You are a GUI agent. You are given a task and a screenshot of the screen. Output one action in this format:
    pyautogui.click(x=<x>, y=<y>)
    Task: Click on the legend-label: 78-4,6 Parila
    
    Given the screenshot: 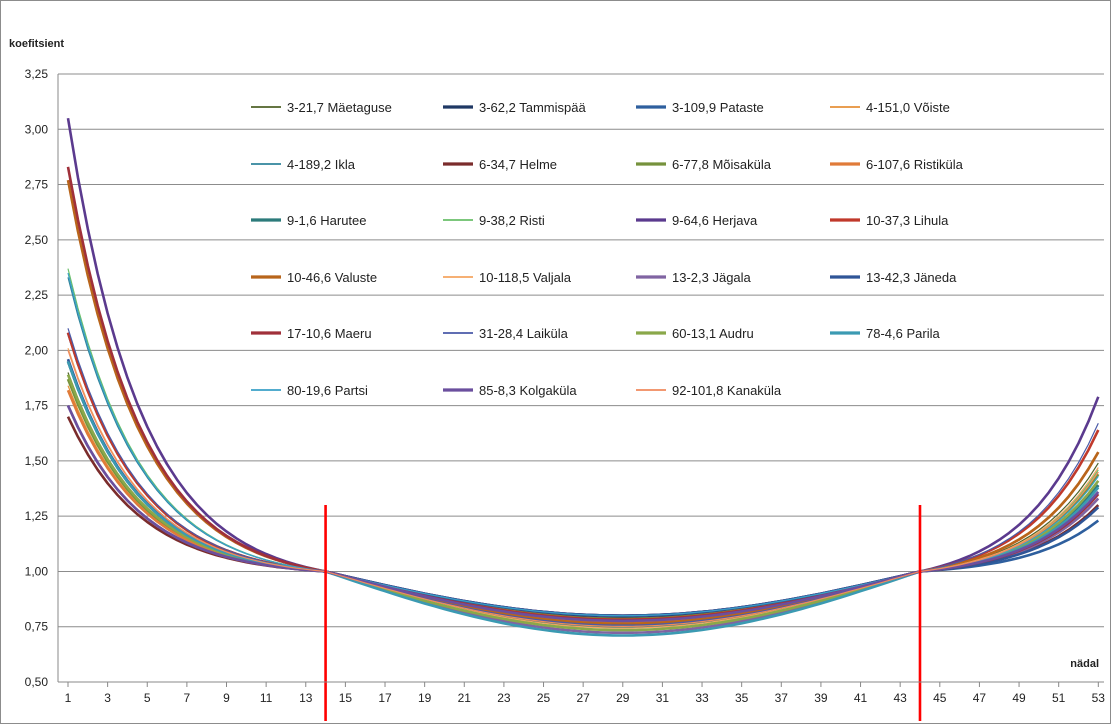 What is the action you would take?
    pyautogui.click(x=903, y=333)
    